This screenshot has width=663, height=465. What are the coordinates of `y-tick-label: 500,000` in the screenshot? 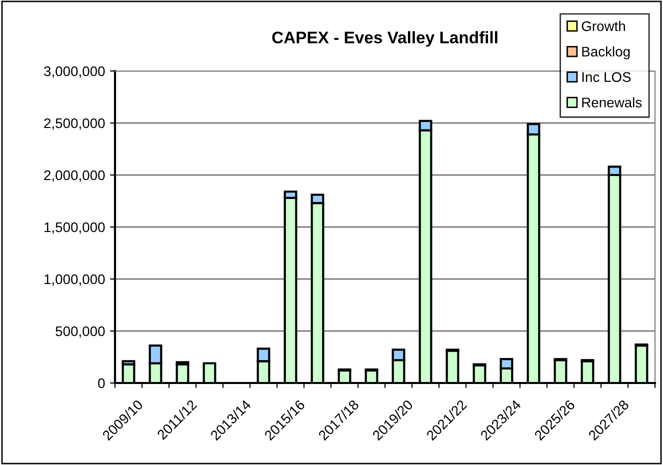 It's located at (80, 332).